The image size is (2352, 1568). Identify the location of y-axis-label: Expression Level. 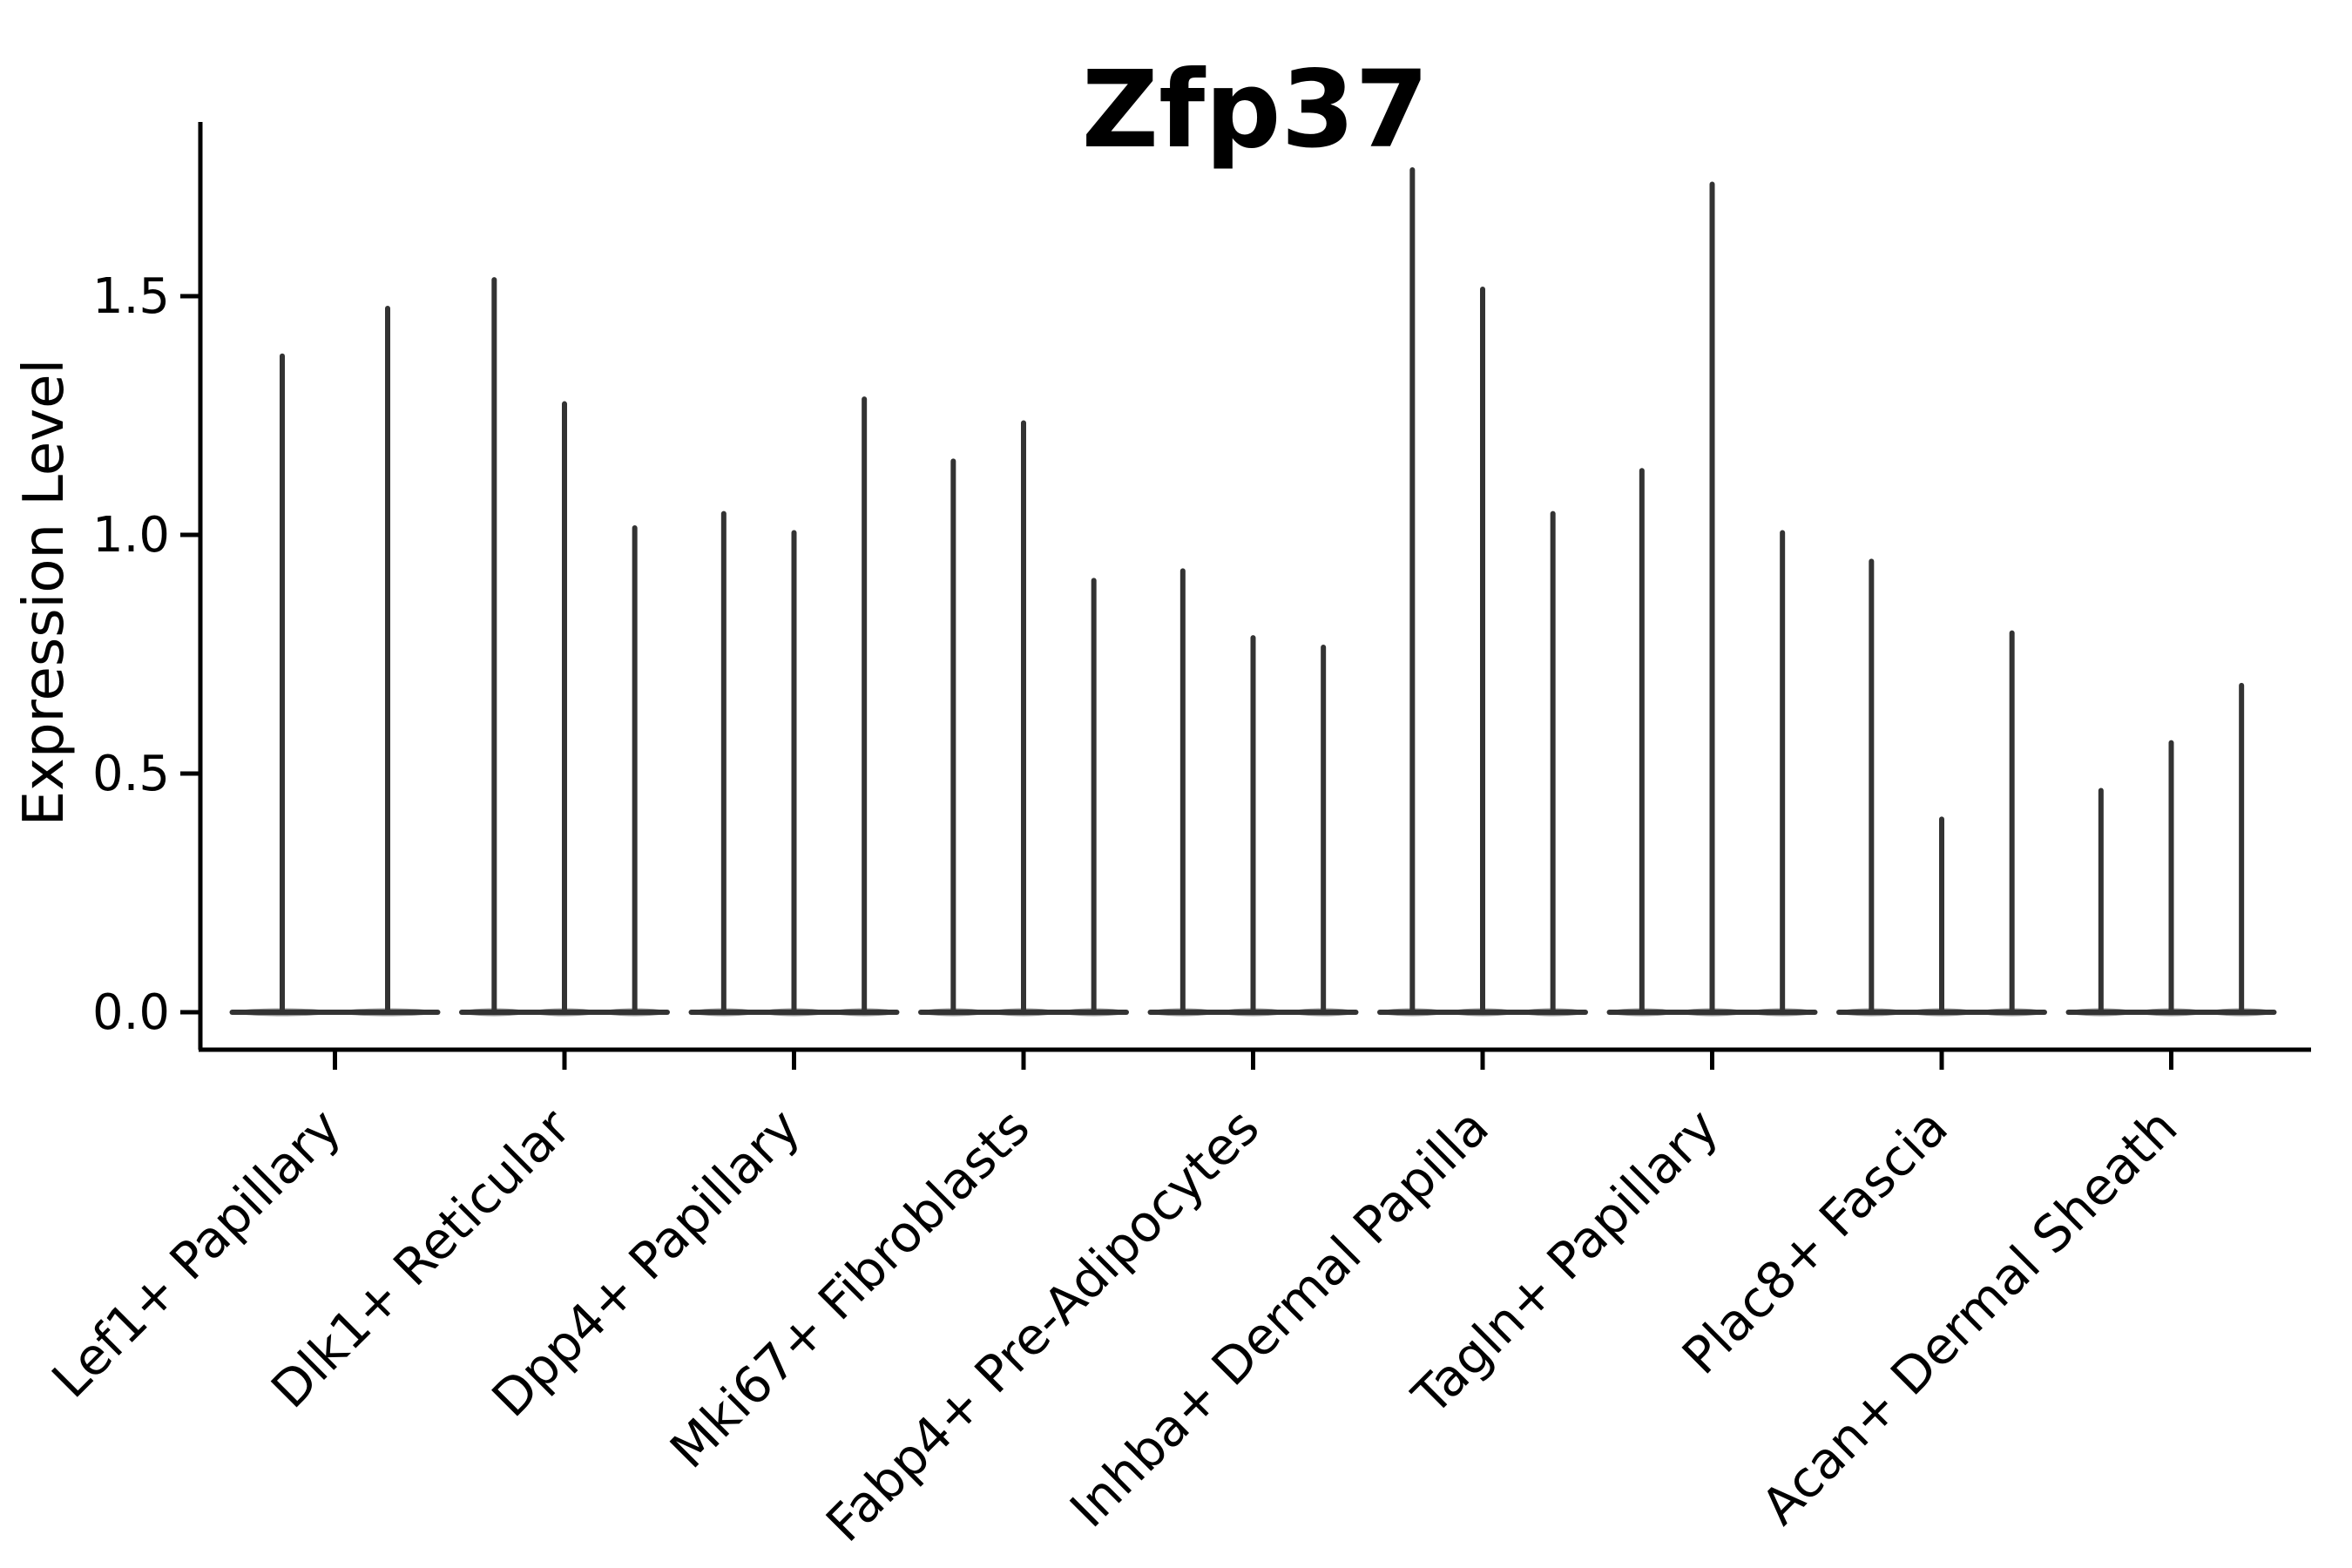
(44, 593).